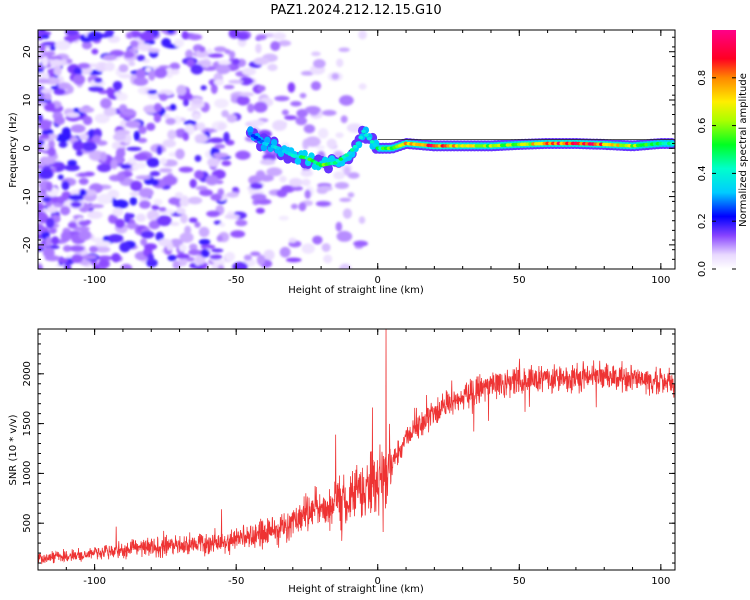 Image resolution: width=750 pixels, height=600 pixels. What do you see at coordinates (27, 245) in the screenshot?
I see `y-tick-label: -20` at bounding box center [27, 245].